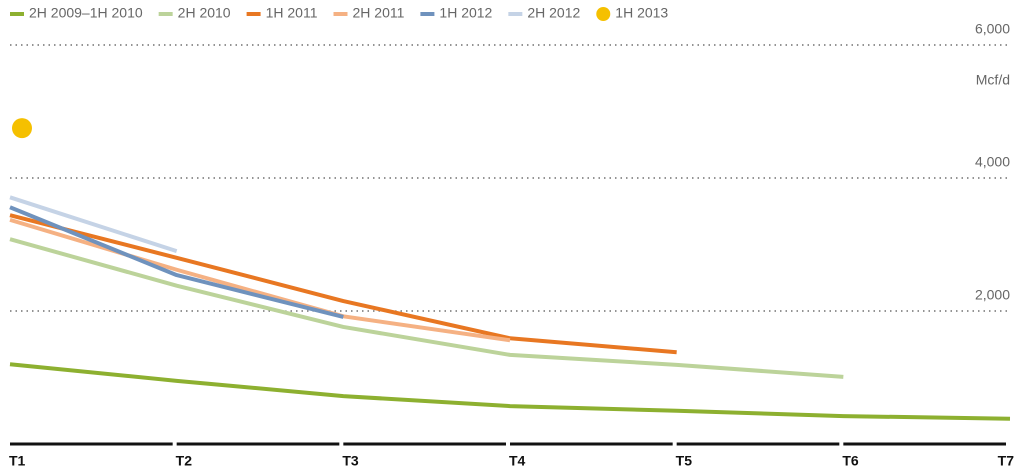 Image resolution: width=1025 pixels, height=473 pixels. What do you see at coordinates (204, 13) in the screenshot?
I see `legend-label: 2H 2010` at bounding box center [204, 13].